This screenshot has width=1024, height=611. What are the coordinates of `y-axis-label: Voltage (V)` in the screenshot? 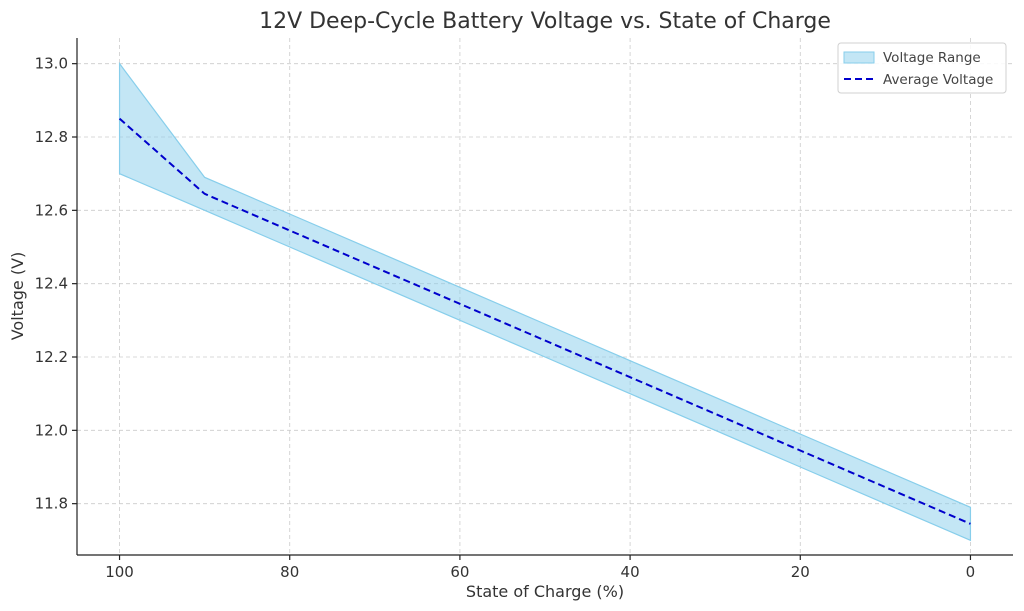 It's located at (17, 296).